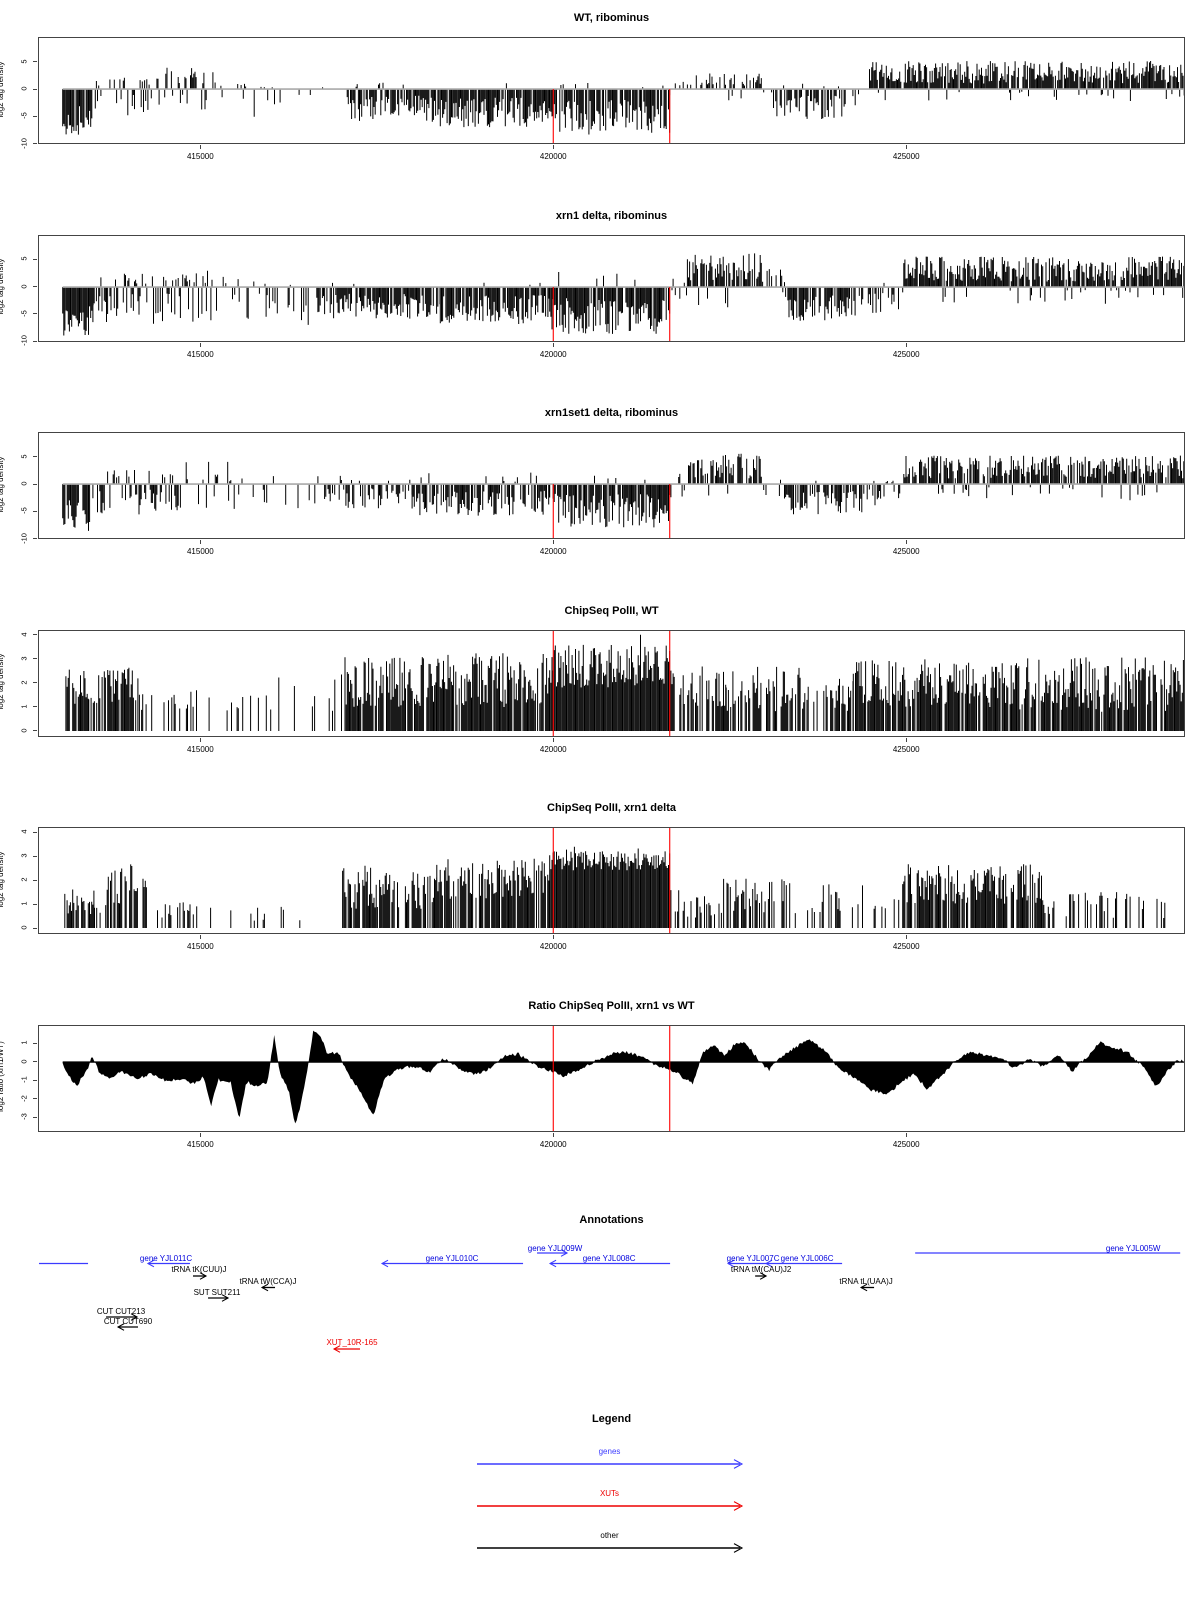 This screenshot has height=1600, width=1200. I want to click on annotation-label: SUT SUT211, so click(217, 1292).